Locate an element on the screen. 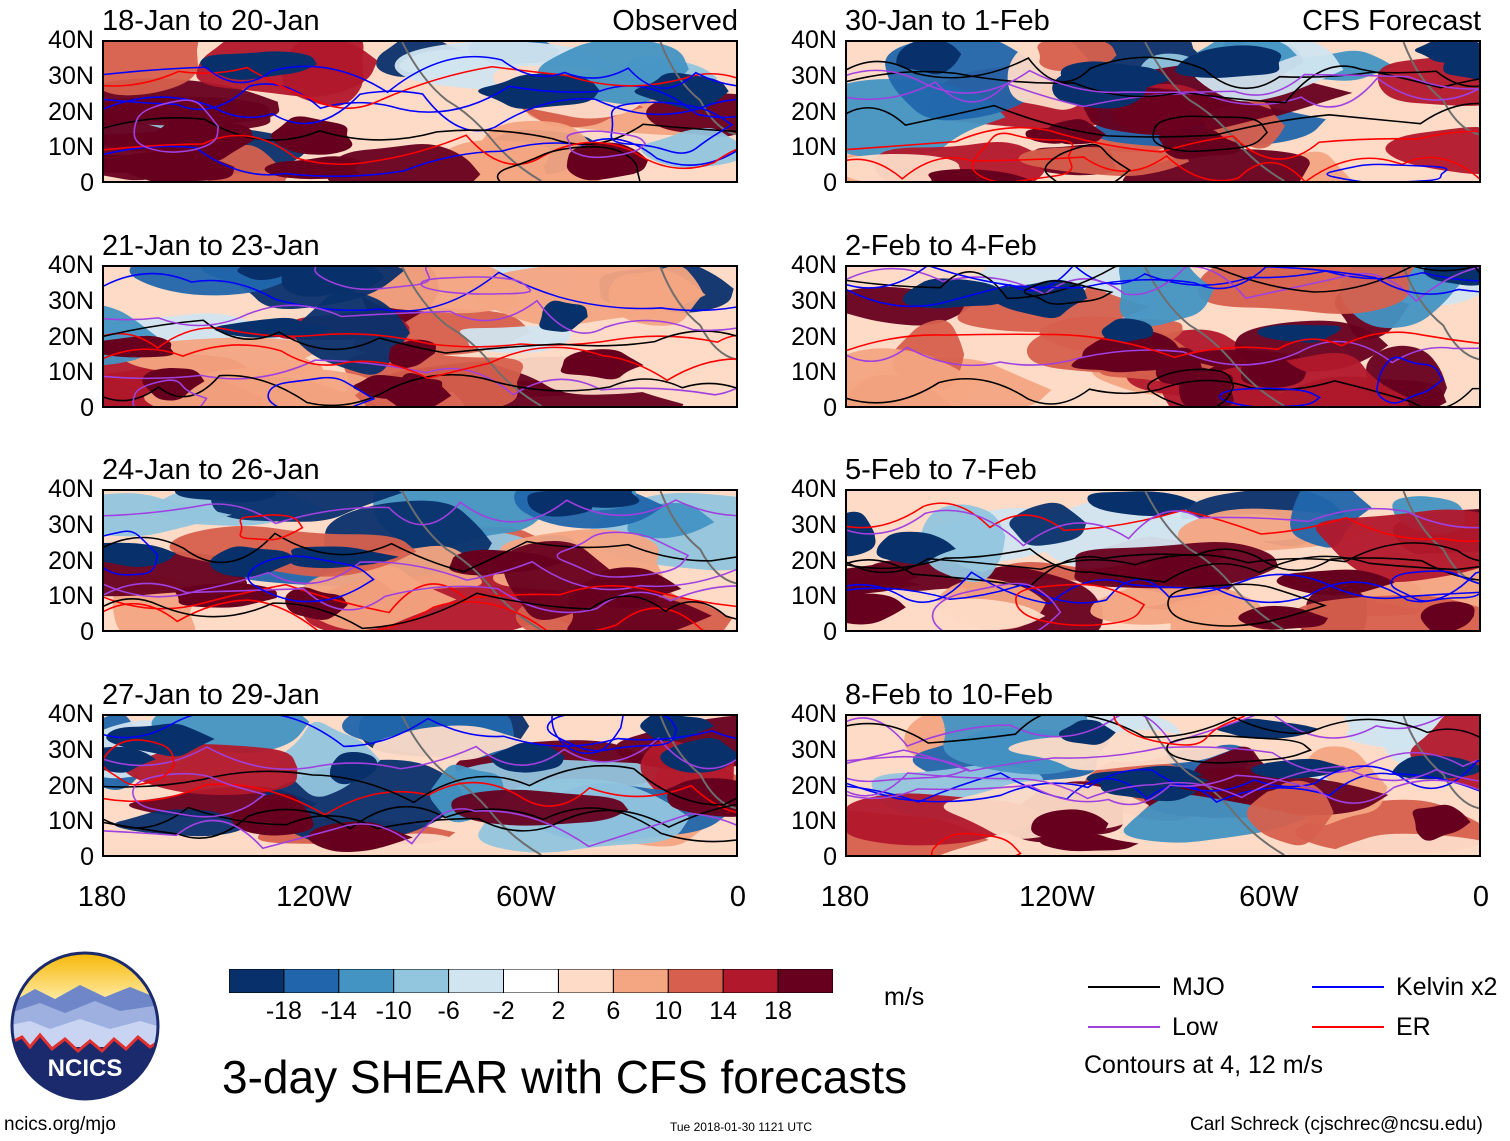  colorbar-label: 10 is located at coordinates (668, 1011).